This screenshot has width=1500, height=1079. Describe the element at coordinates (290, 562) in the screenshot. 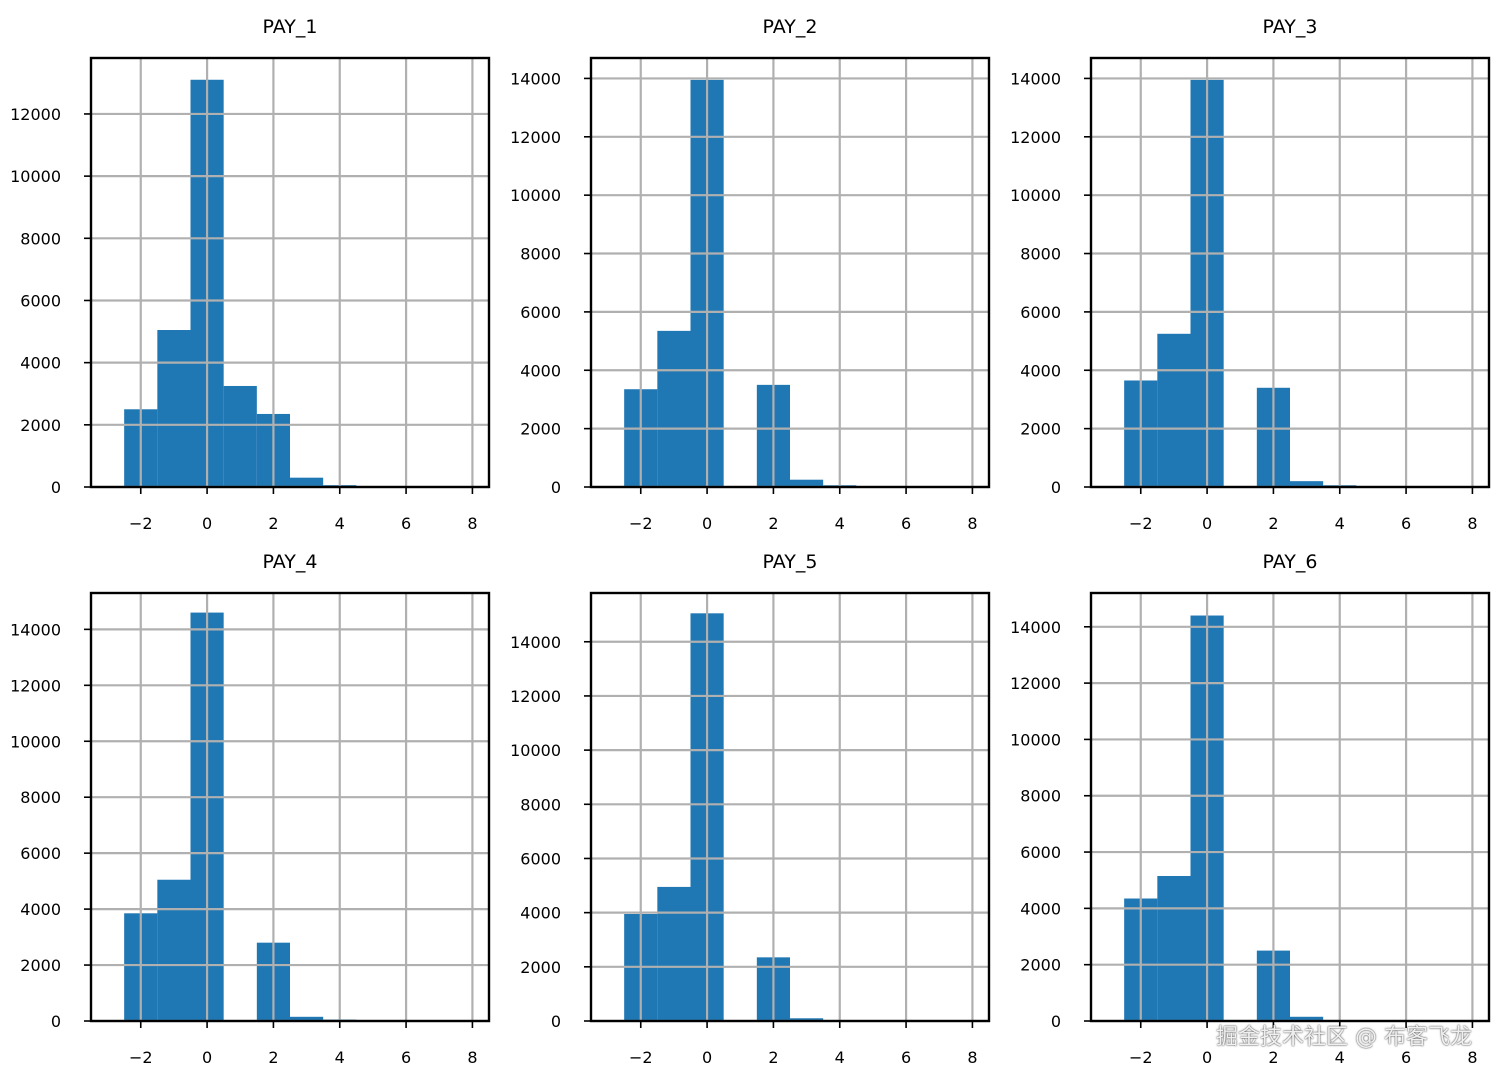

I see `subplot-title: PAY_4` at that location.